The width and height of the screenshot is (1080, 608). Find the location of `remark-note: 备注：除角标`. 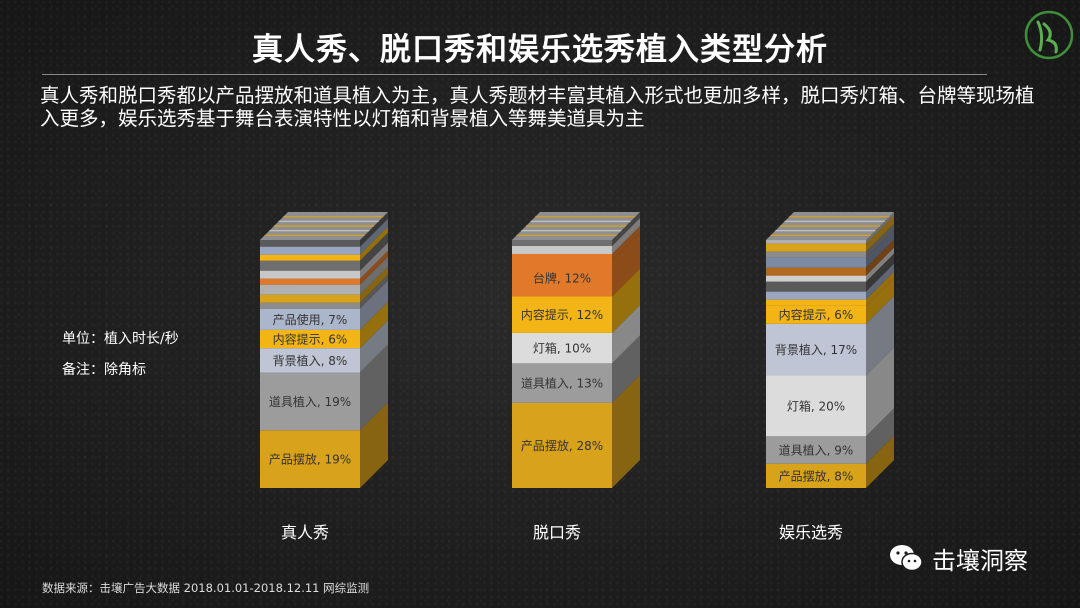

remark-note: 备注：除角标 is located at coordinates (104, 370).